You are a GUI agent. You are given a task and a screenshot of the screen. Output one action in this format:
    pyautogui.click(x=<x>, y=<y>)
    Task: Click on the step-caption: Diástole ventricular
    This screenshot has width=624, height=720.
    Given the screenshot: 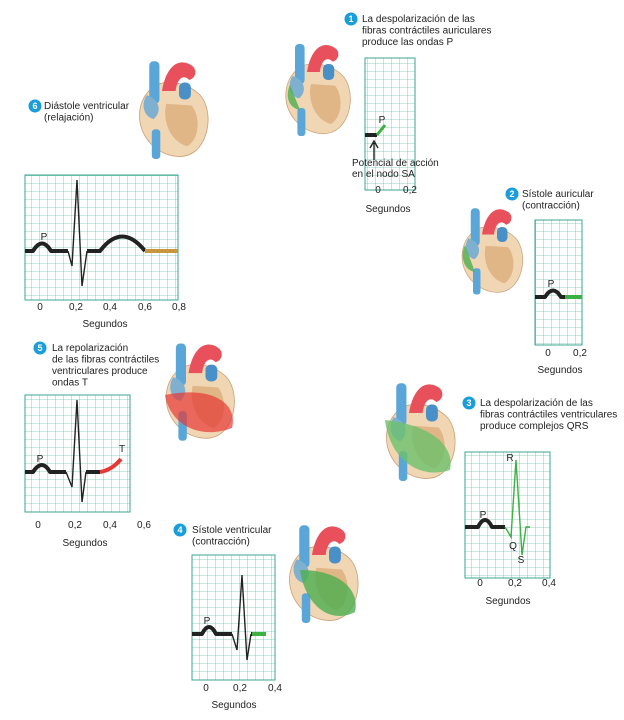 What is the action you would take?
    pyautogui.click(x=87, y=106)
    